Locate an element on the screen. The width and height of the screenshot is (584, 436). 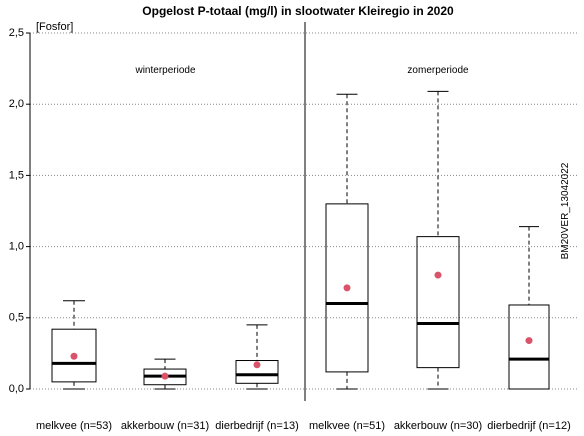
x-label-0: melkvee (n=53) is located at coordinates (74, 426).